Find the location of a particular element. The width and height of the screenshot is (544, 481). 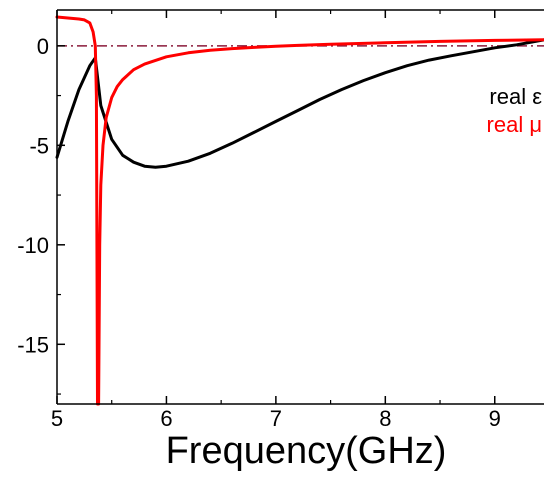

y-tick-label: -5 is located at coordinates (39, 145).